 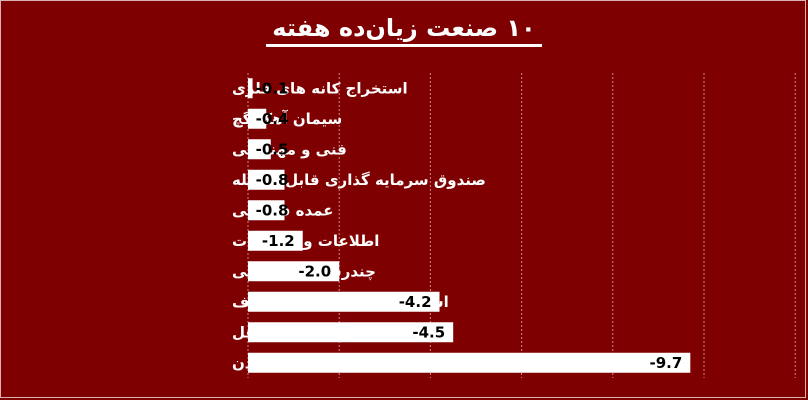 I want to click on data-label: -1.2, so click(x=278, y=241).